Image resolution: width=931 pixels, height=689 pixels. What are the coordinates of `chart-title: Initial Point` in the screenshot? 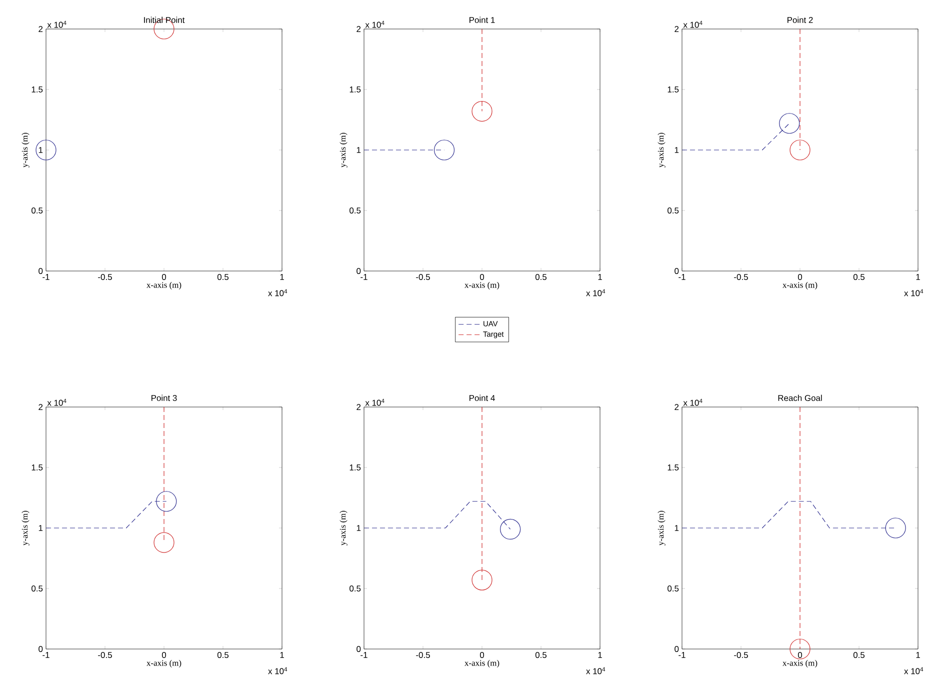 It's located at (164, 19).